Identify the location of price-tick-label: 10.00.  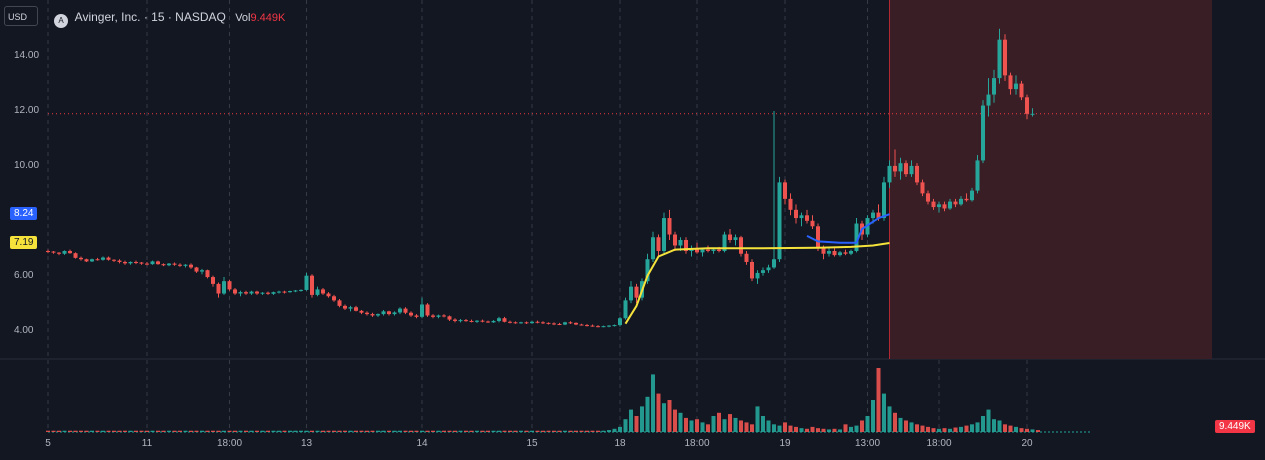
(27, 165).